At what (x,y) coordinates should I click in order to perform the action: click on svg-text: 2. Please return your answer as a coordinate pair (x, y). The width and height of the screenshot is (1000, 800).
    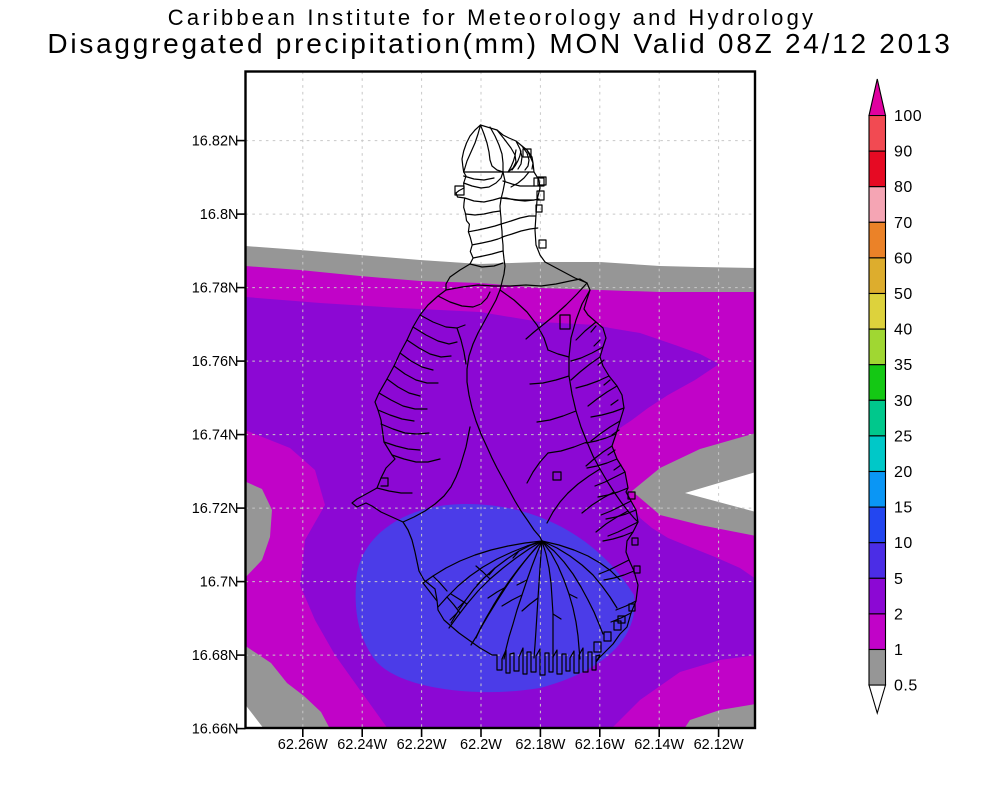
    Looking at the image, I should click on (898, 614).